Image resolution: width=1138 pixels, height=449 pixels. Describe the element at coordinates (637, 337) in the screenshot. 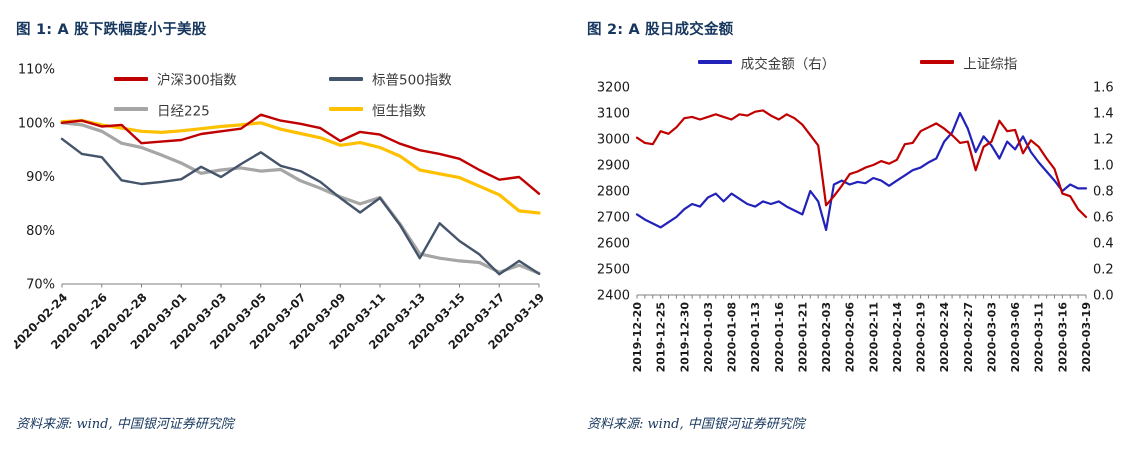

I see `x-tick-label: 2019-12-20` at that location.